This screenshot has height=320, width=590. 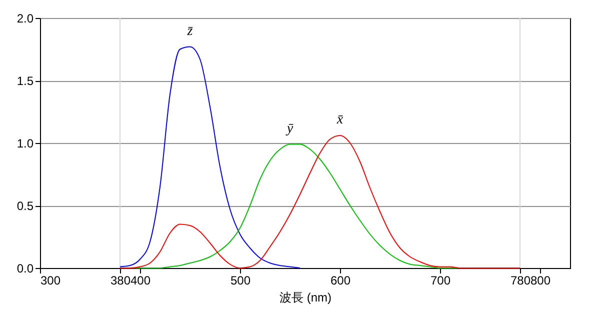 I want to click on x-axis-title: 波長 (nm), so click(x=306, y=297).